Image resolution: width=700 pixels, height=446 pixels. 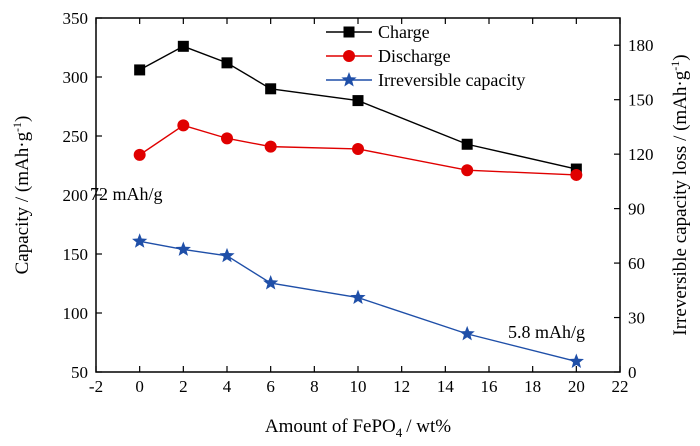 What do you see at coordinates (76, 18) in the screenshot?
I see `y-left-tick-label: 350` at bounding box center [76, 18].